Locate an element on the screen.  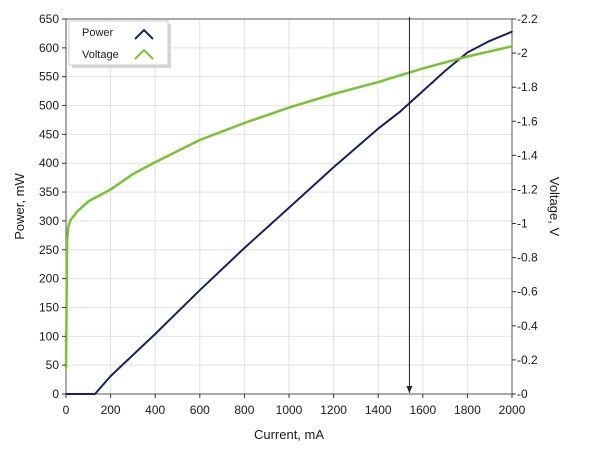
y2-tick-label: -1.2 is located at coordinates (527, 189).